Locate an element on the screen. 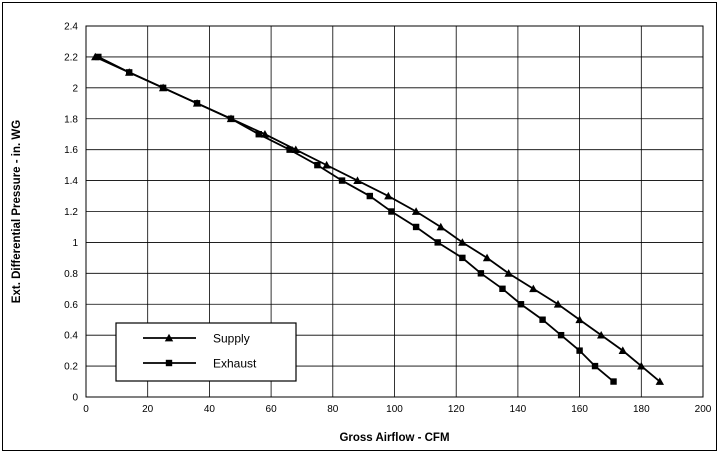 The width and height of the screenshot is (721, 453). x-tick-label: 140 is located at coordinates (518, 409).